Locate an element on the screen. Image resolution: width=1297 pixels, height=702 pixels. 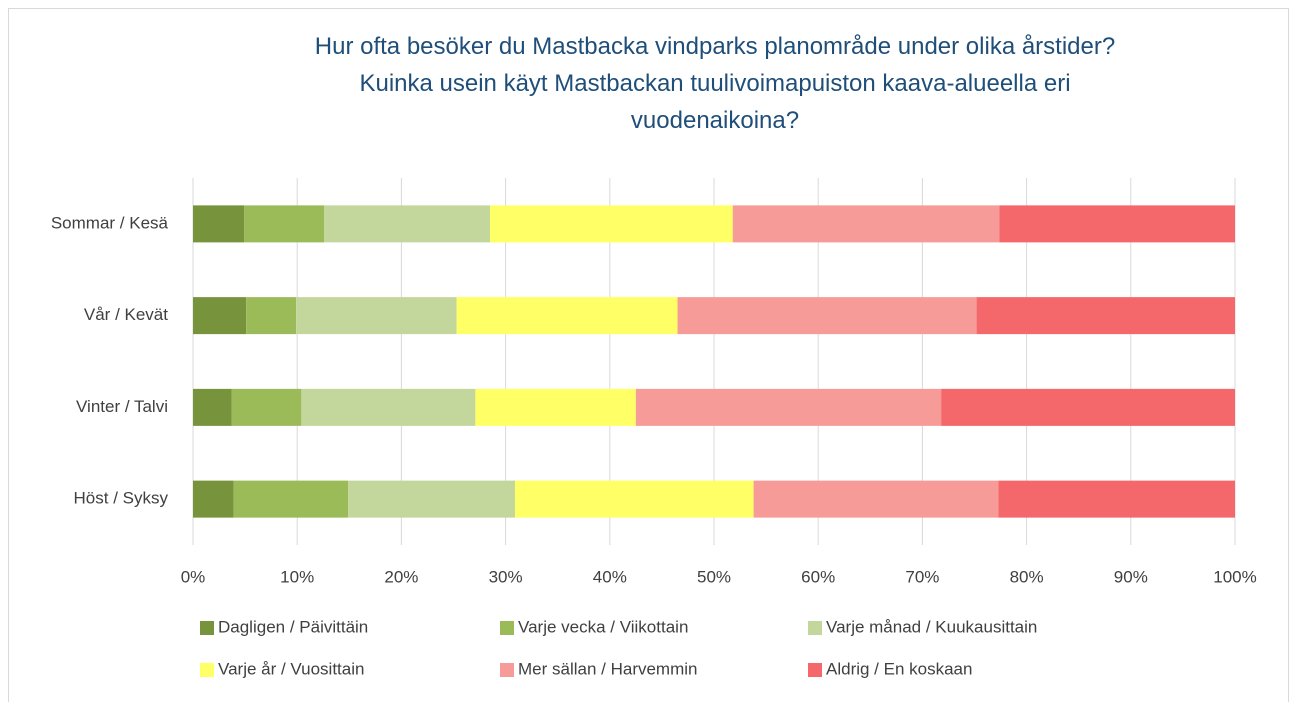
x-tick-label: 10% is located at coordinates (297, 576).